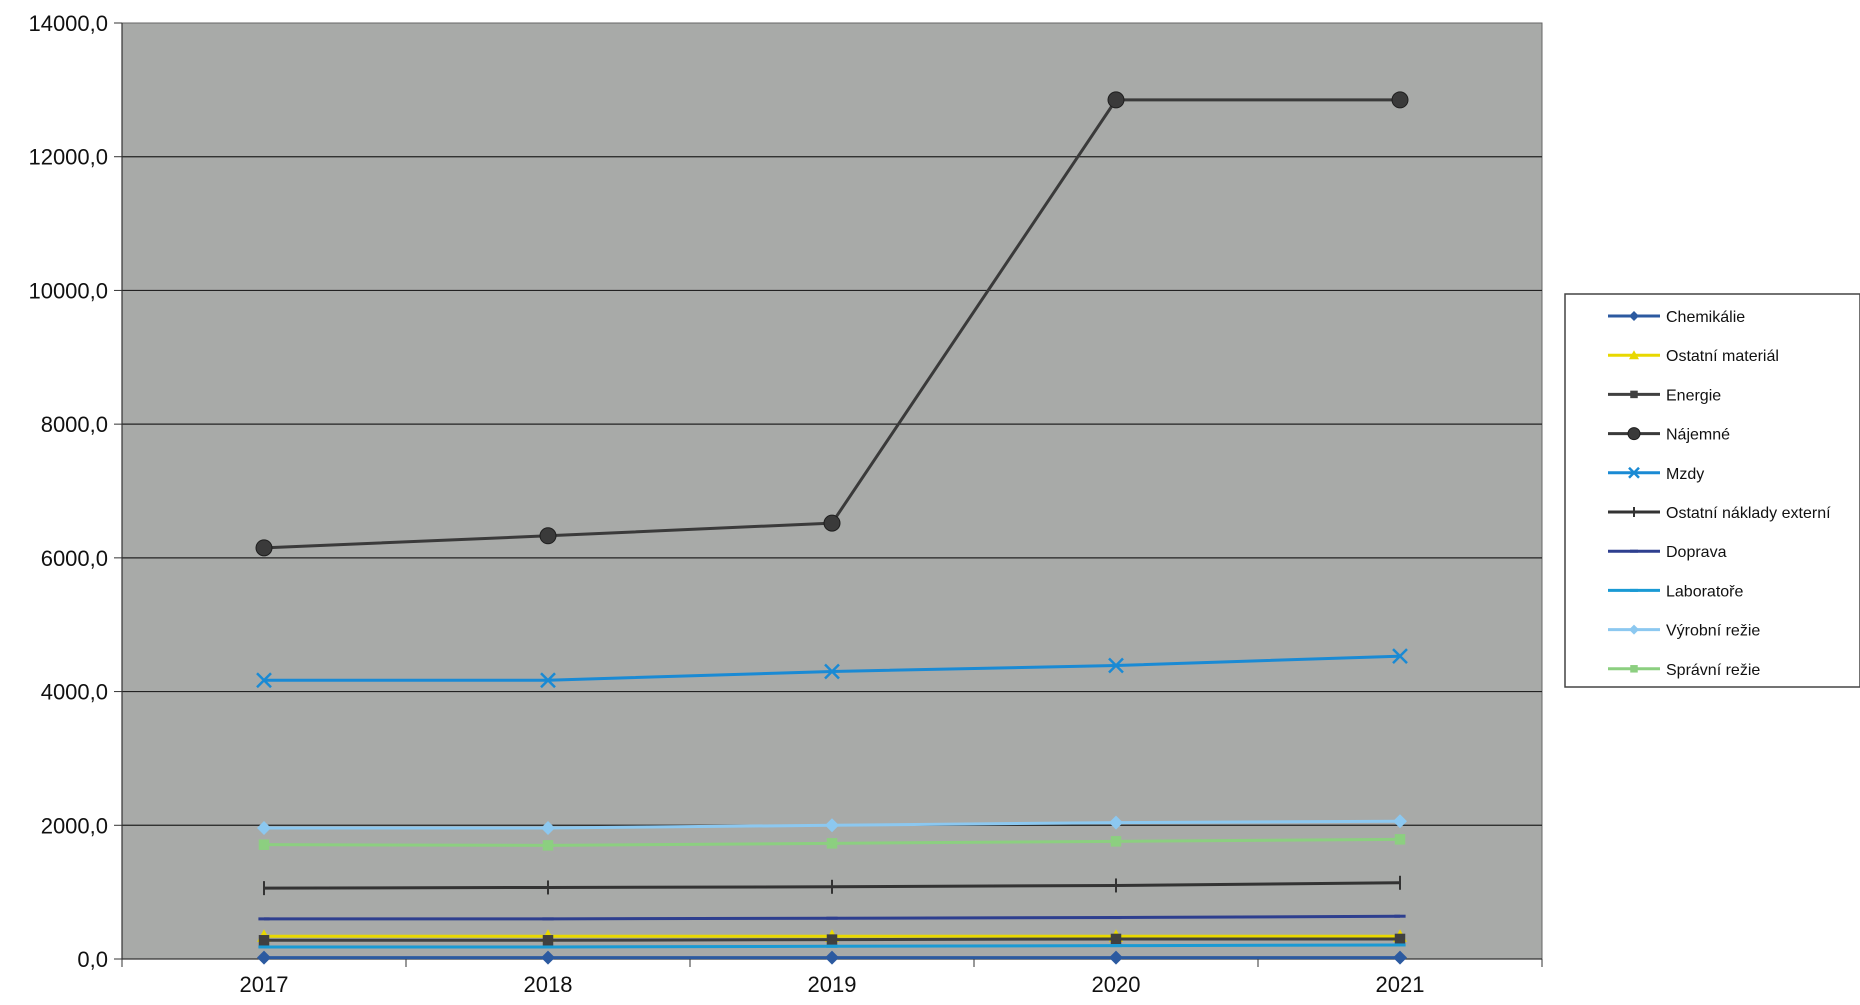 The width and height of the screenshot is (1860, 1005). I want to click on legend-label: Správní režie, so click(1713, 670).